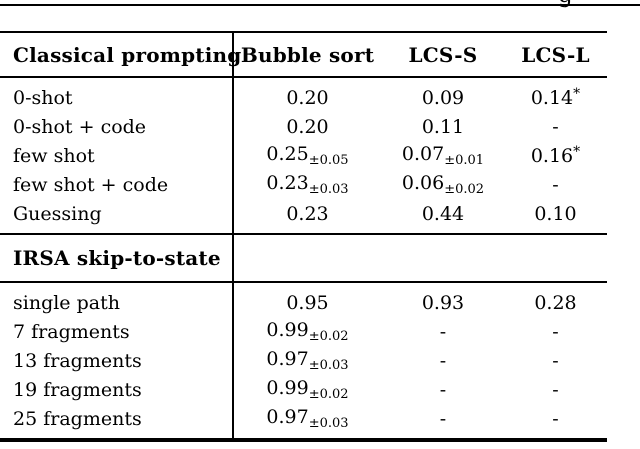 The image size is (640, 449). What do you see at coordinates (57, 213) in the screenshot?
I see `row-label: Guessing` at bounding box center [57, 213].